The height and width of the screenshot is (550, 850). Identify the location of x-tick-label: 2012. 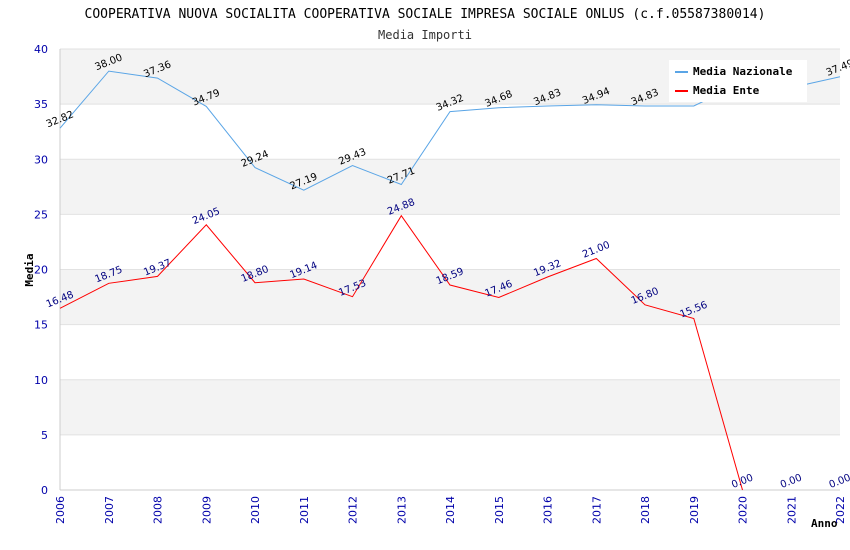
(353, 510).